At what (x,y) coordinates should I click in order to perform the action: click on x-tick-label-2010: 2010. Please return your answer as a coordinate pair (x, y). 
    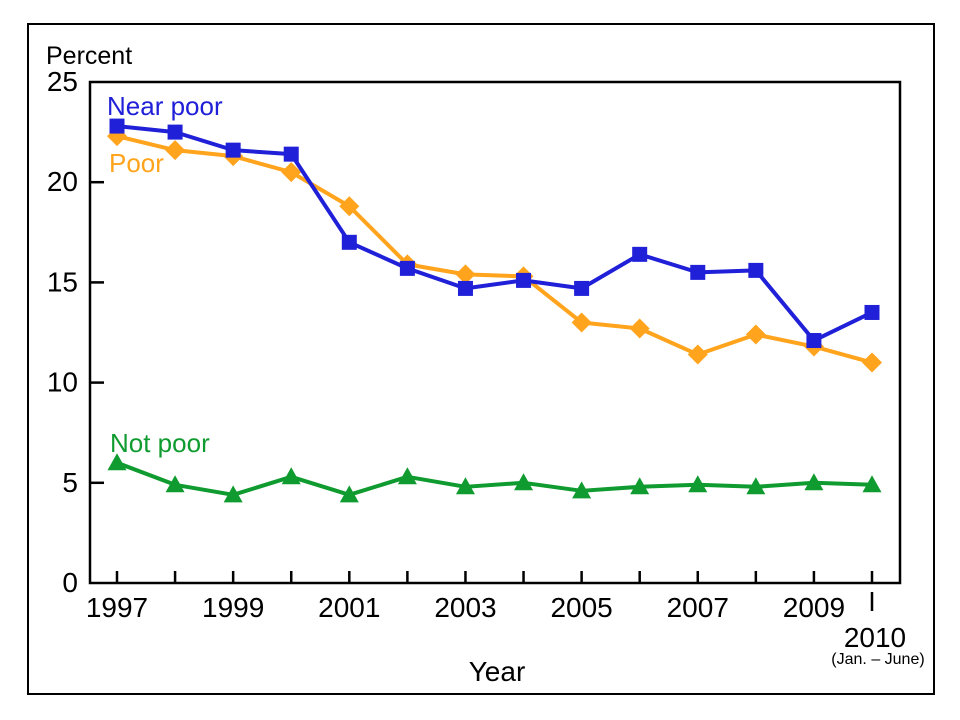
    Looking at the image, I should click on (875, 637).